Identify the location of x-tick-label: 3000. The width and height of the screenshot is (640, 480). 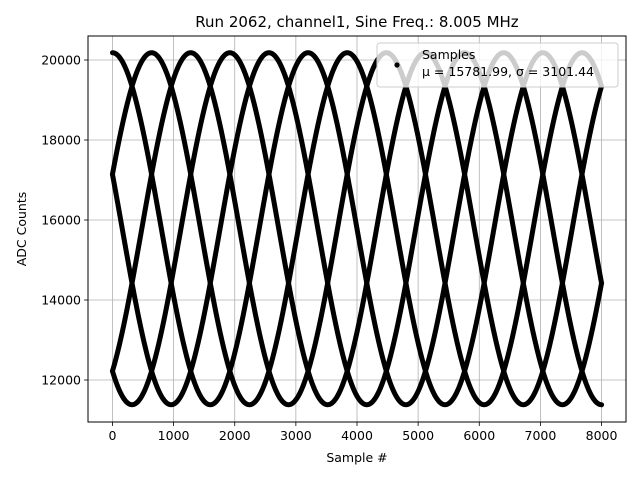
(296, 435).